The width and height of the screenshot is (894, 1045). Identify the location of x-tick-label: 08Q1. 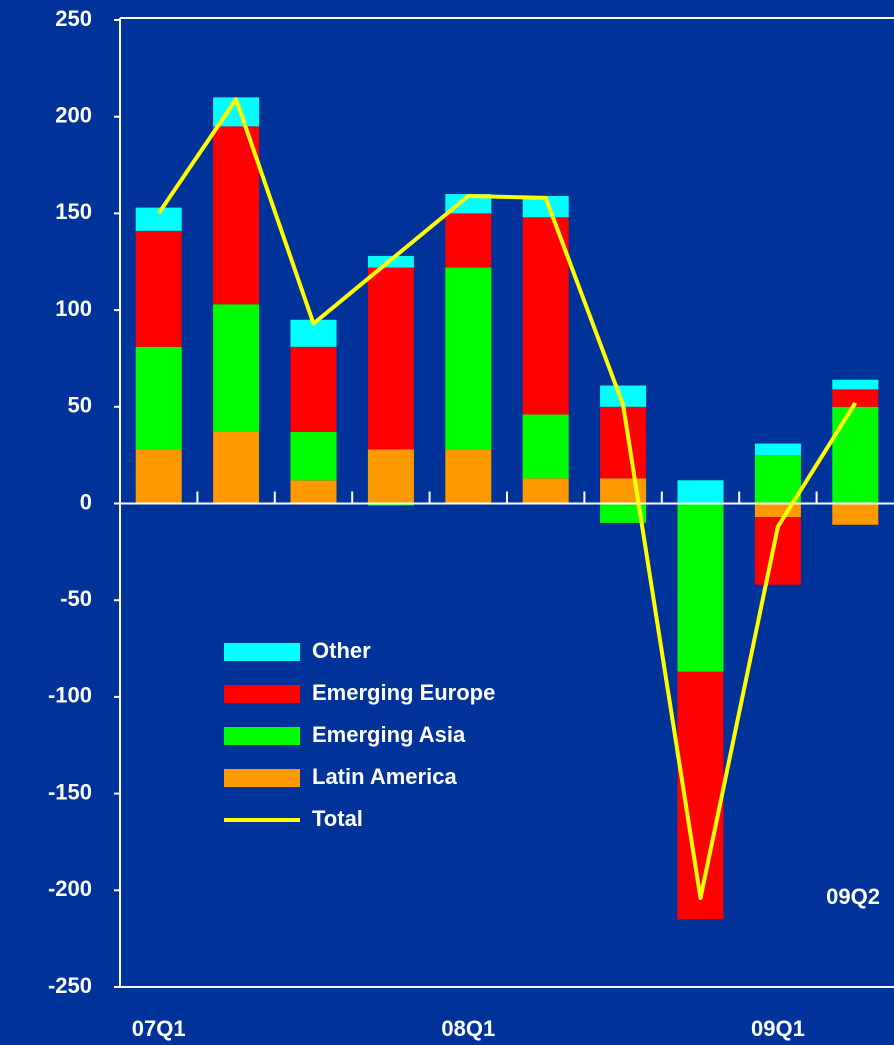
(468, 1028).